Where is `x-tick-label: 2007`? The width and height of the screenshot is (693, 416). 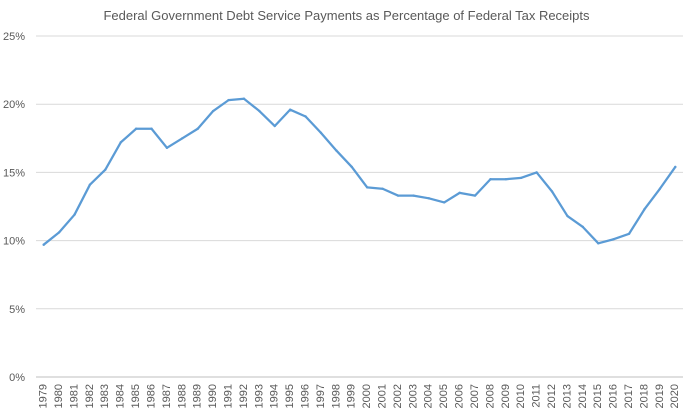 x-tick-label: 2007 is located at coordinates (475, 396).